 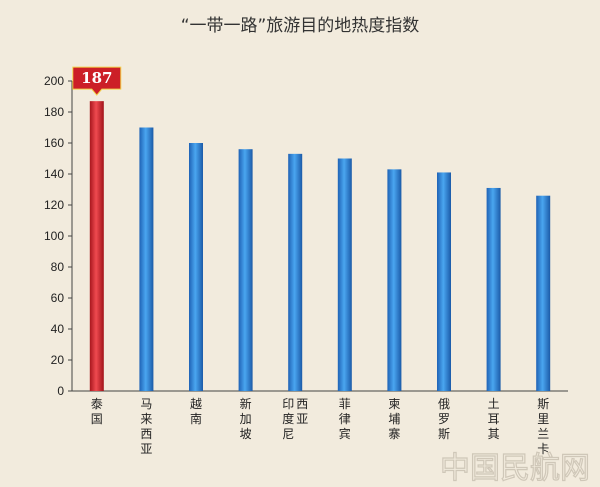 I want to click on highlight-badge: 187, so click(x=97, y=81).